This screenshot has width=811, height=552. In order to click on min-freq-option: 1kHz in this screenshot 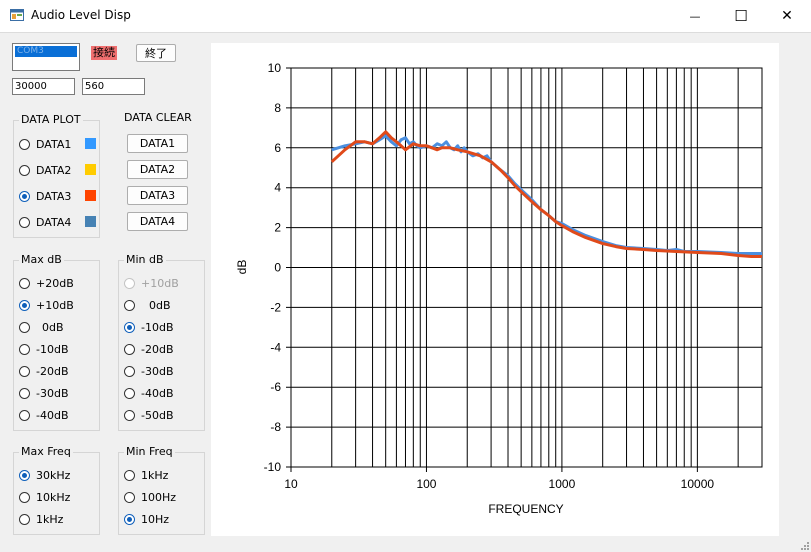, I will do `click(146, 475)`.